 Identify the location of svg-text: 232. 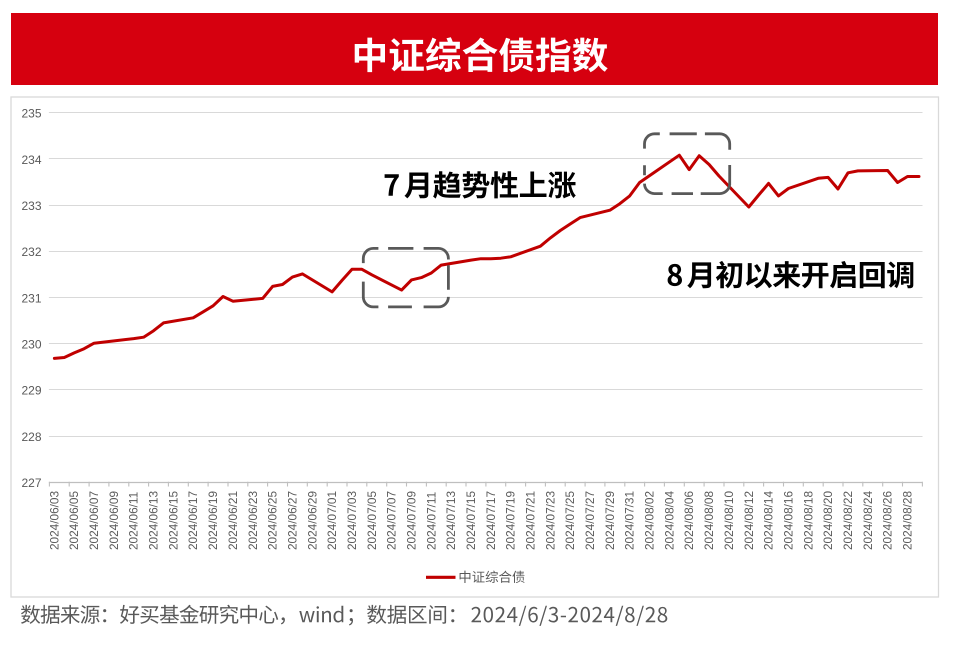
(31, 252).